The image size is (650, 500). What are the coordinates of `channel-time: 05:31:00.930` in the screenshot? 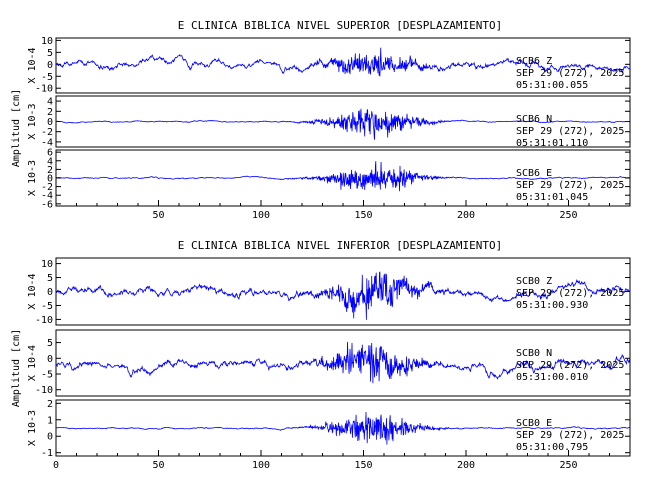 It's located at (552, 305).